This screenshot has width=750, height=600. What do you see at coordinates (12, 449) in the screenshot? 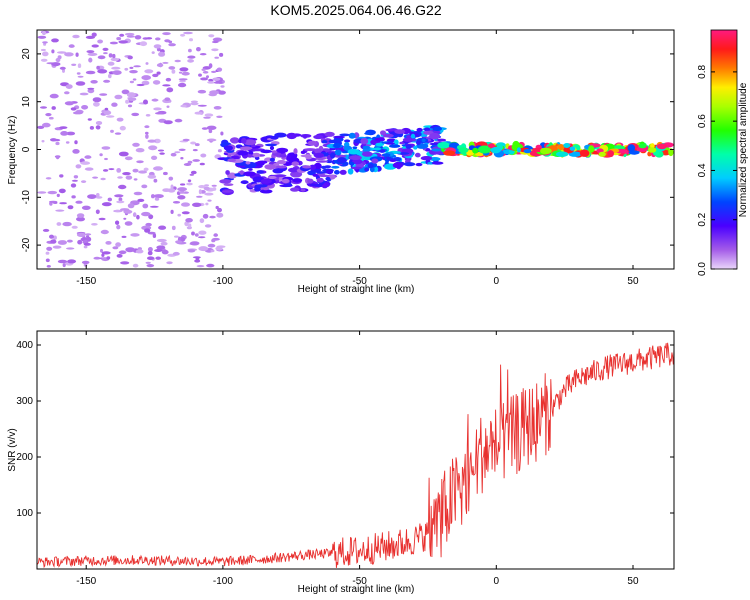
I see `snr-y-axis-title: SNR (v/v)` at bounding box center [12, 449].